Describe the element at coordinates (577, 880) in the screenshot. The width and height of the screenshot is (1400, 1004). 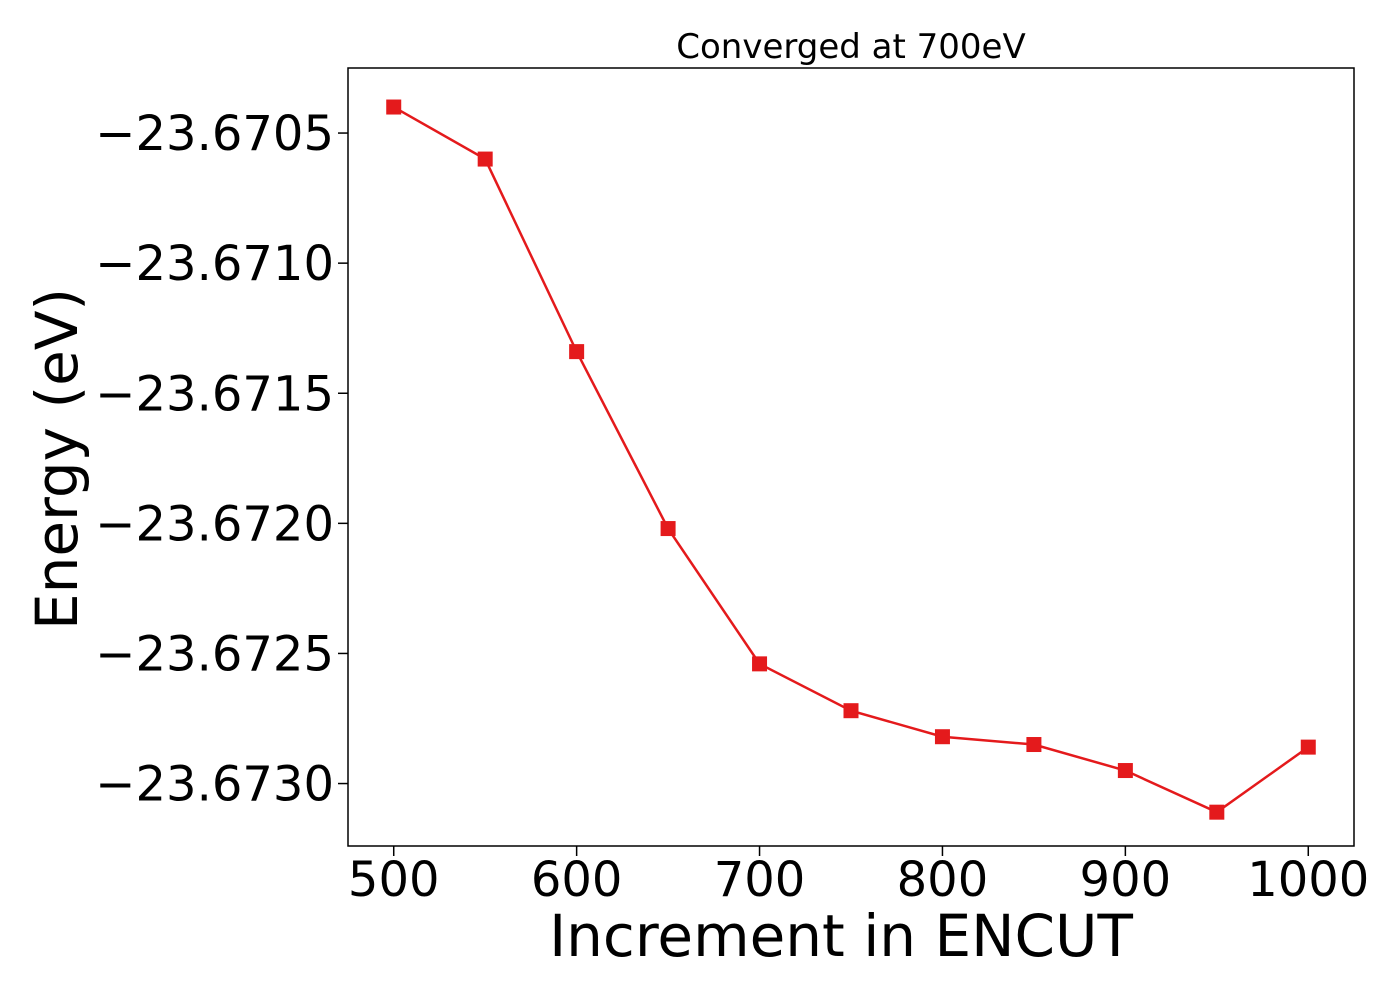
I see `x-tick-label: 600` at that location.